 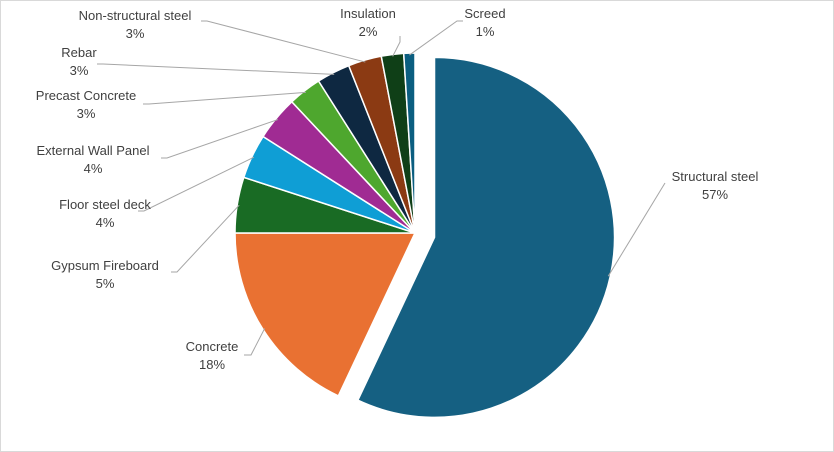 I want to click on slice-label: Concrete 18%, so click(x=212, y=355).